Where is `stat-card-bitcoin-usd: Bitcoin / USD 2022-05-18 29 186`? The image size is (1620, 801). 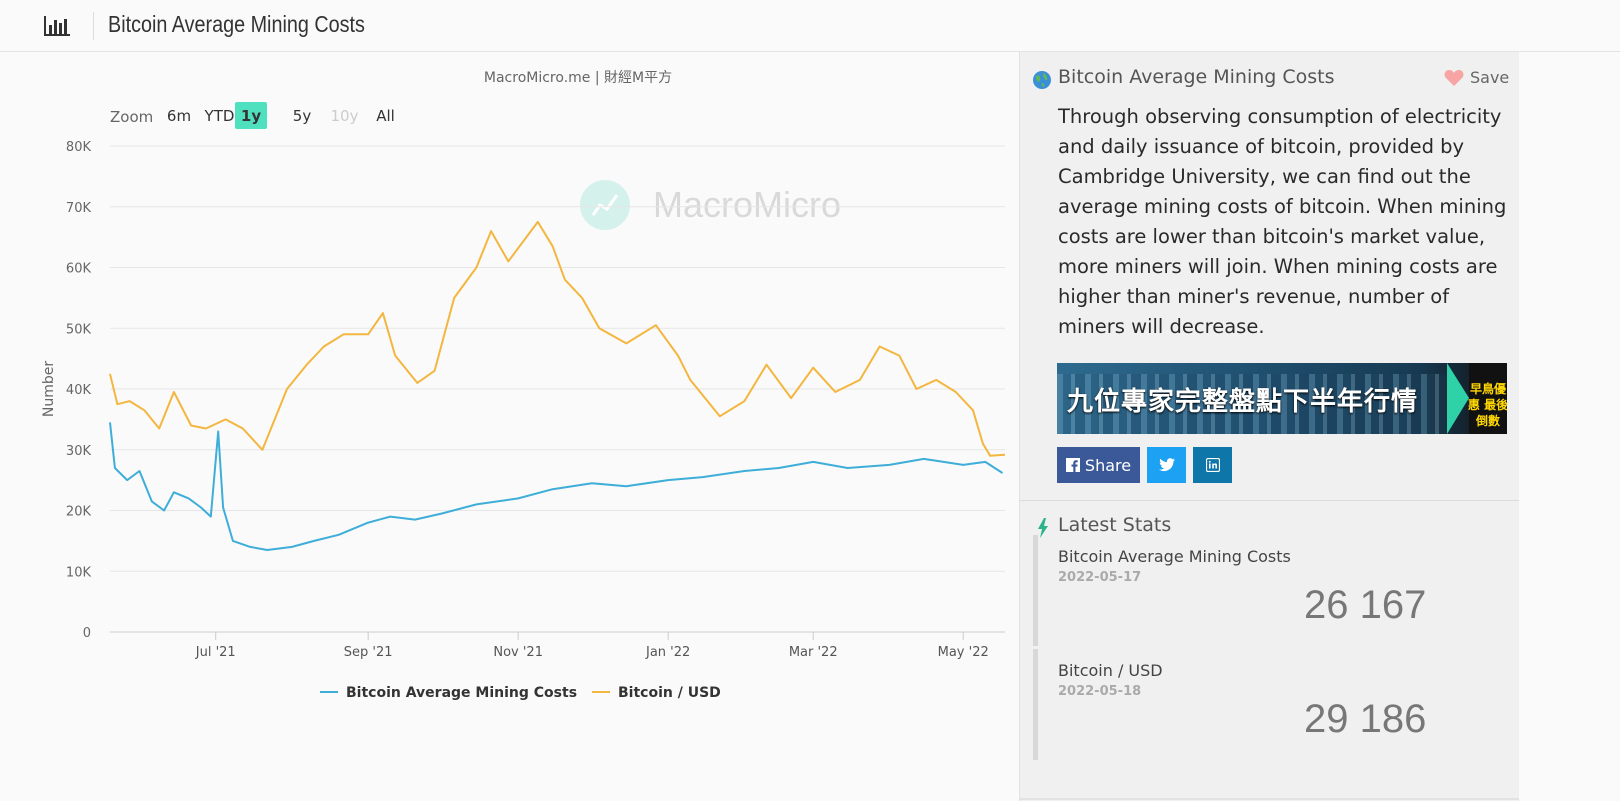
stat-card-bitcoin-usd: Bitcoin / USD 2022-05-18 29 186 is located at coordinates (1274, 704).